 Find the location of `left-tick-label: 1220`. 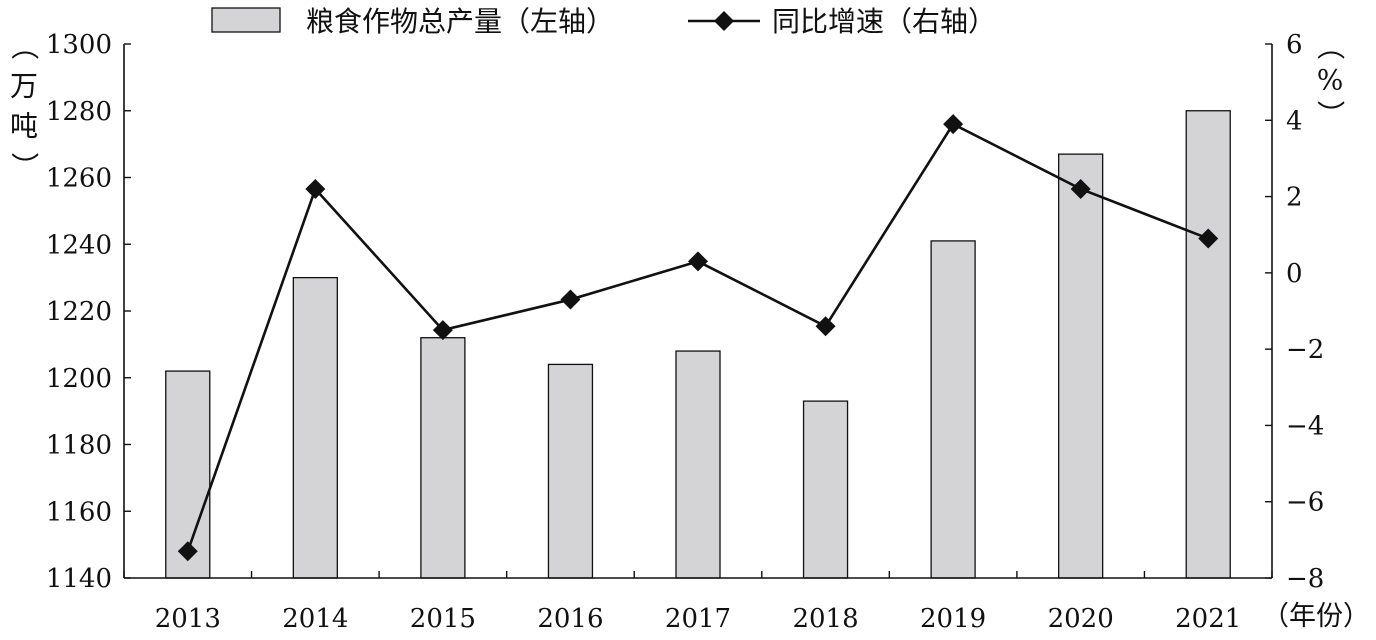

left-tick-label: 1220 is located at coordinates (79, 312).